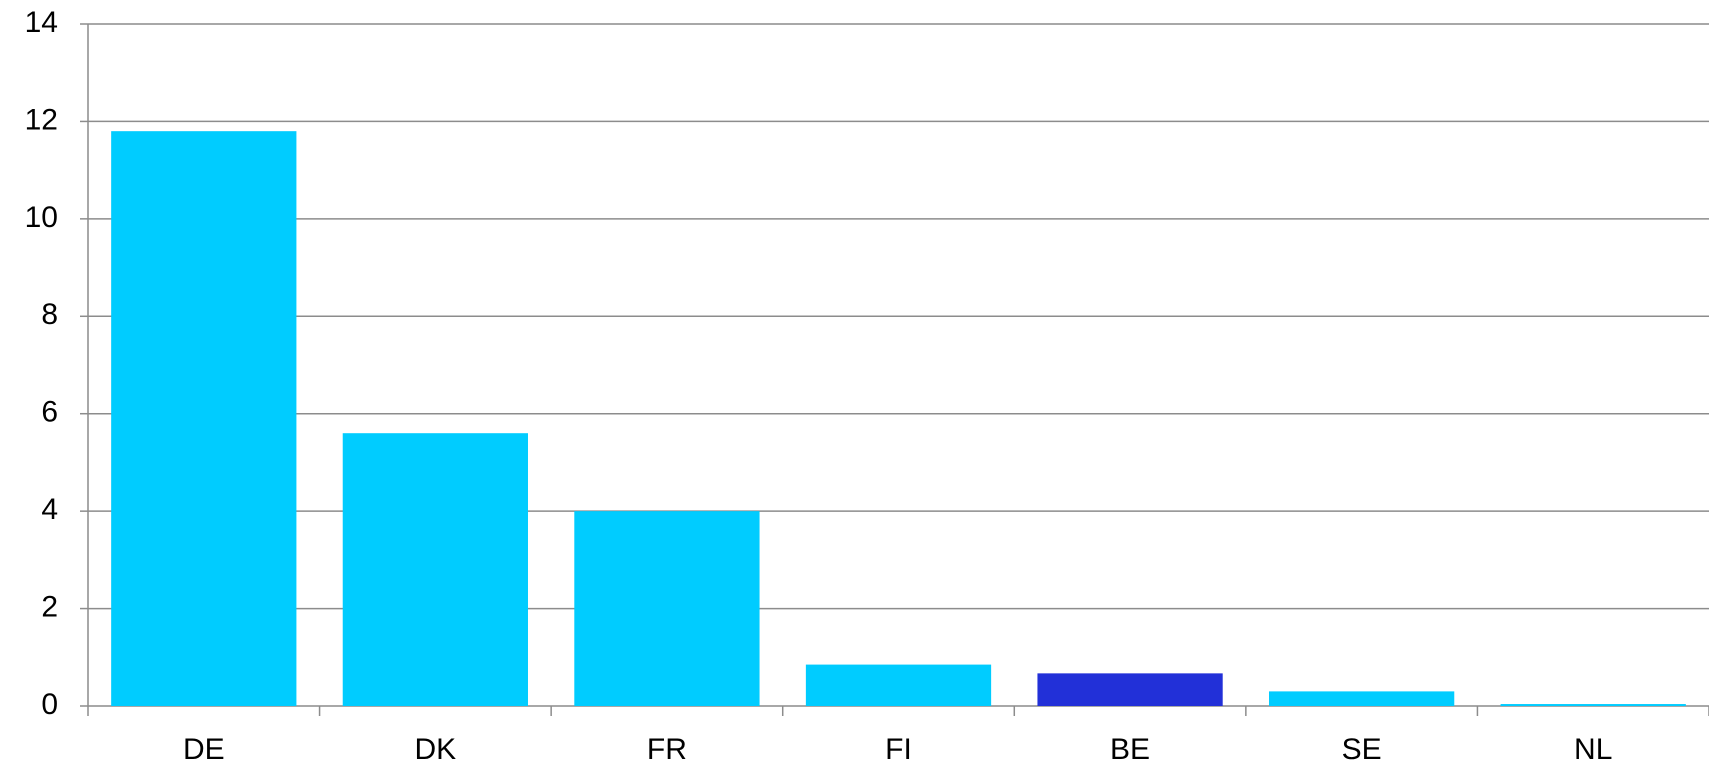  Describe the element at coordinates (898, 749) in the screenshot. I see `x-tick-label: FI` at that location.